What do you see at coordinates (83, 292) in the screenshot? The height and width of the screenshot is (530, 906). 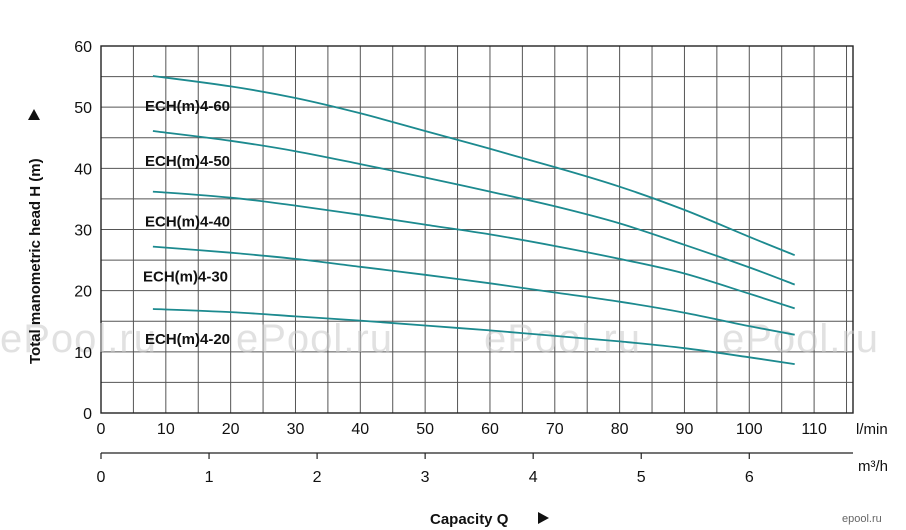 I see `y-tick-label: 20` at bounding box center [83, 292].